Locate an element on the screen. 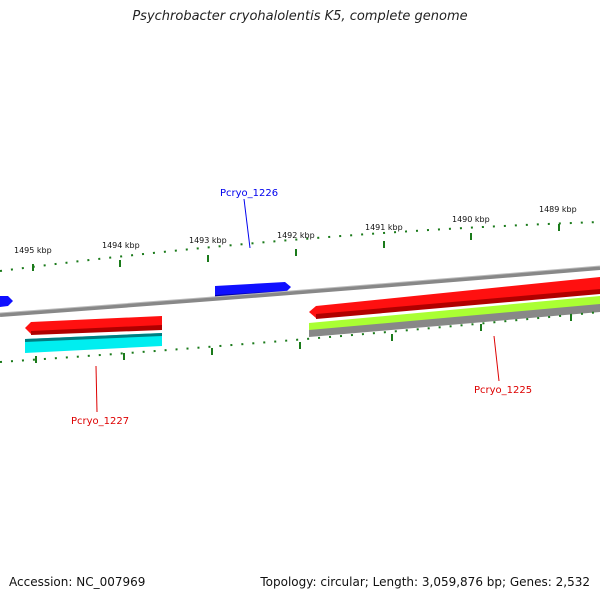  gene-label-pcryo-1226: Pcryo_1226 is located at coordinates (249, 193).